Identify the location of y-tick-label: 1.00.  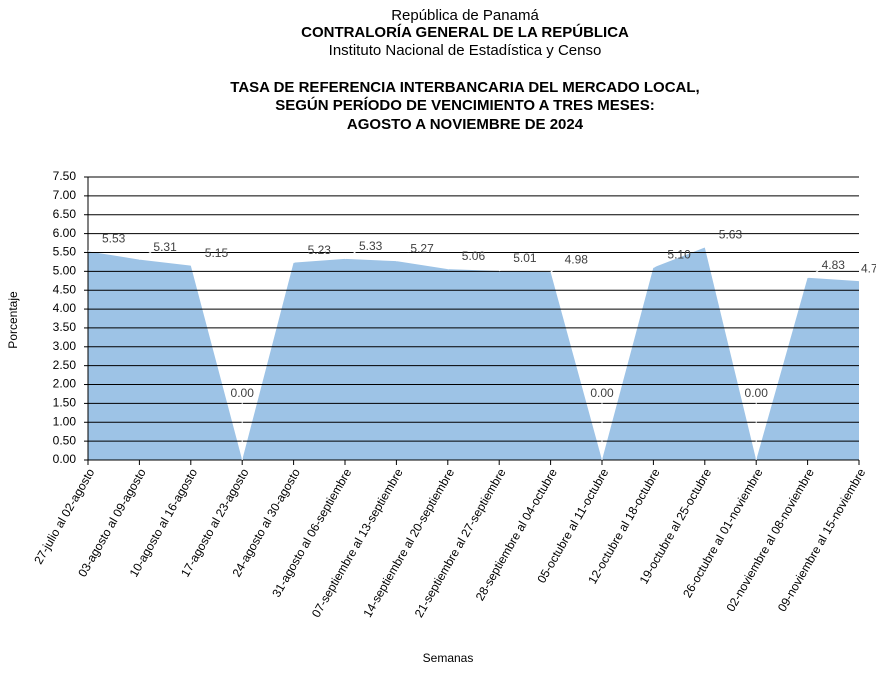
(65, 421).